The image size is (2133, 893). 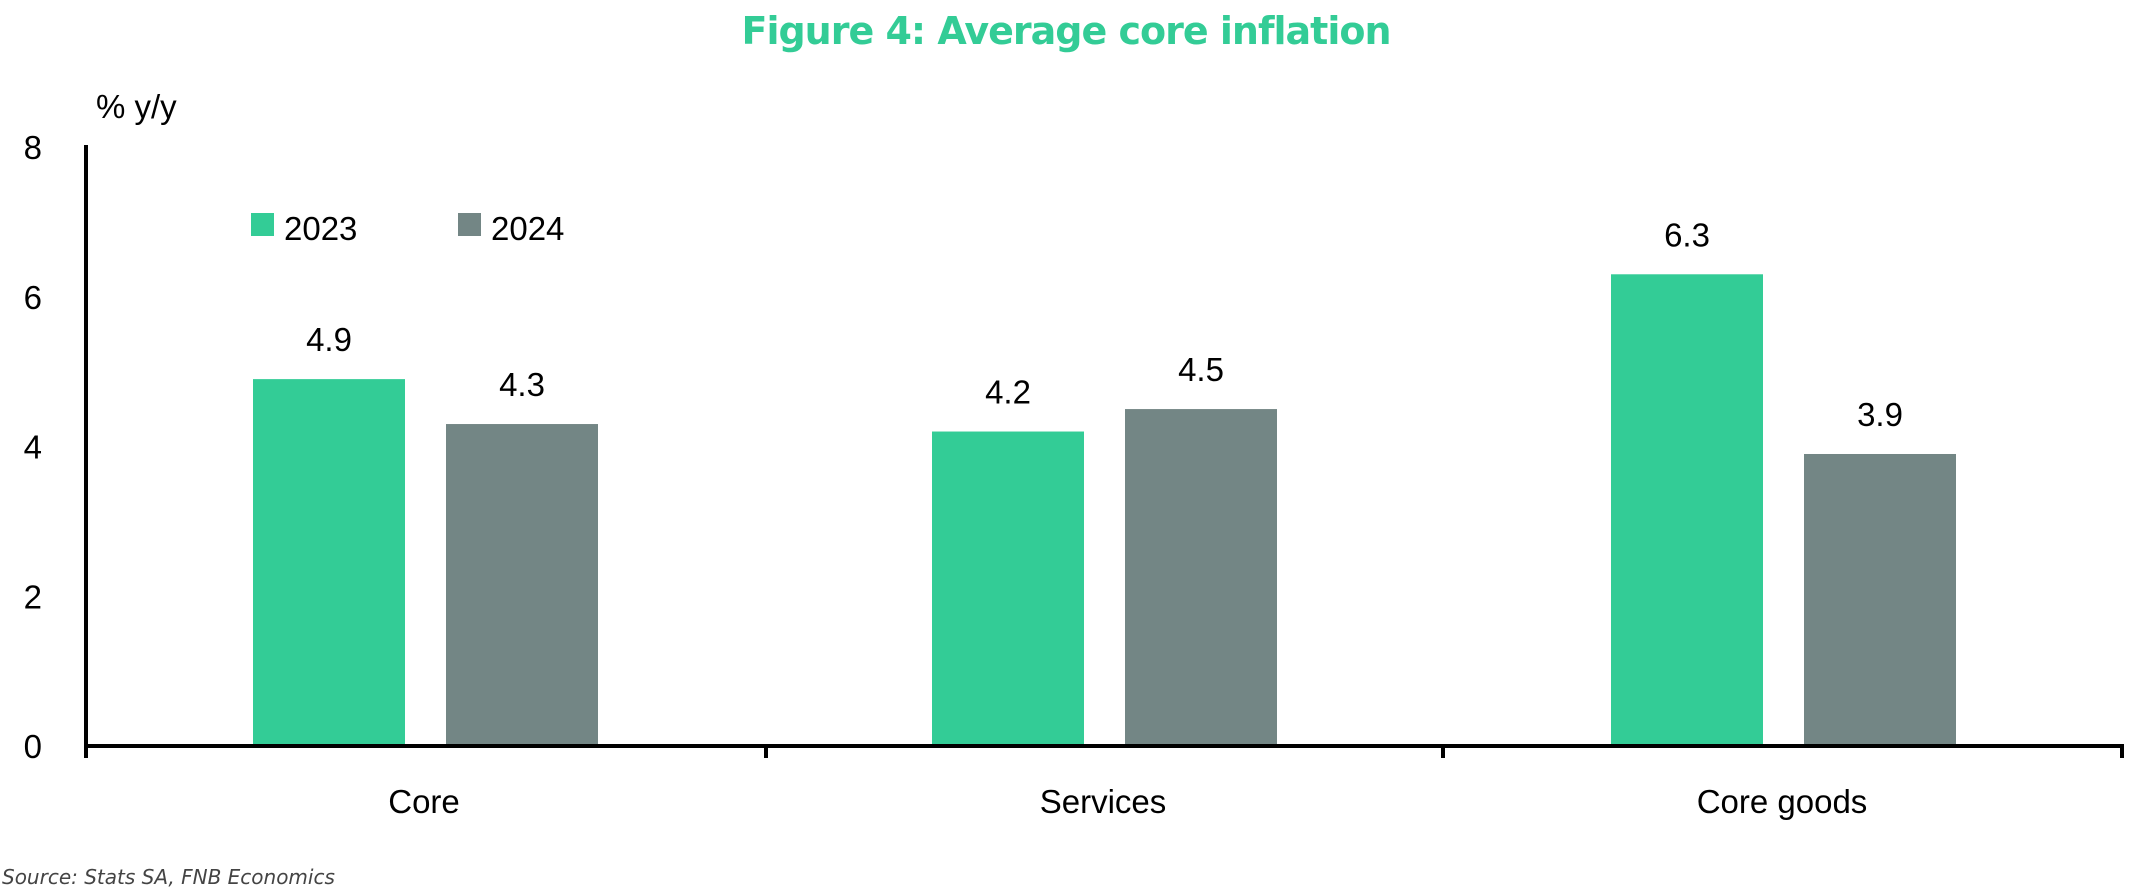 What do you see at coordinates (469, 224) in the screenshot?
I see `legend-swatch-2024` at bounding box center [469, 224].